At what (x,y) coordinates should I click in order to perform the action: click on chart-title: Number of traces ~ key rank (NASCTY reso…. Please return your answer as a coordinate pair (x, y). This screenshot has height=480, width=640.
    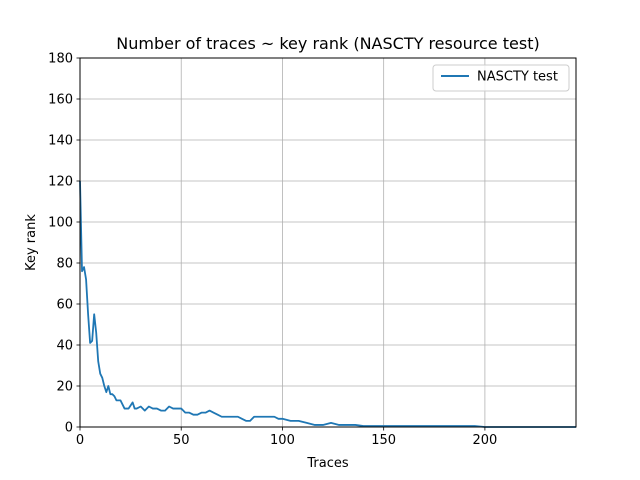
    Looking at the image, I should click on (327, 43).